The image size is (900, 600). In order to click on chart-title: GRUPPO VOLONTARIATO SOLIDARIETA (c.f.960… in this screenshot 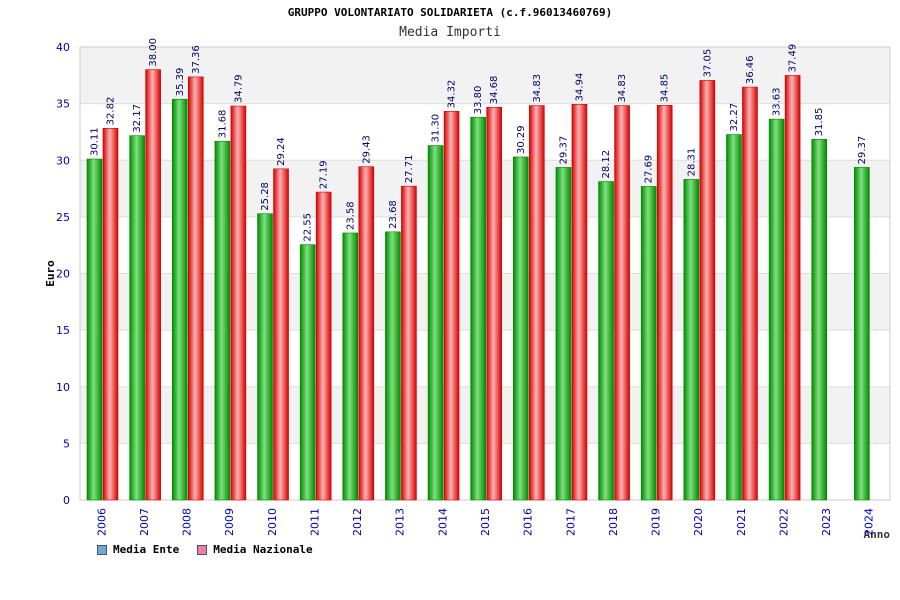, I will do `click(450, 12)`.